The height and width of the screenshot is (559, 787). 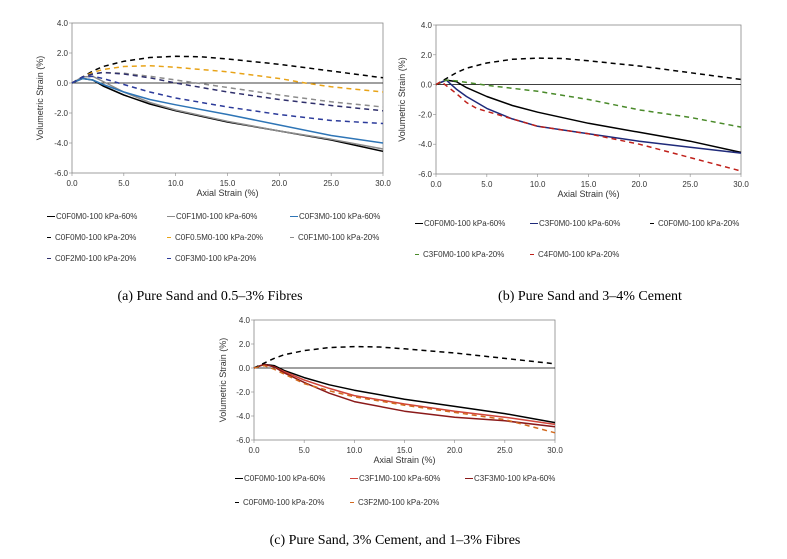 I want to click on legend-item: C0F0.5M0-100 kPa-20%, so click(x=215, y=237).